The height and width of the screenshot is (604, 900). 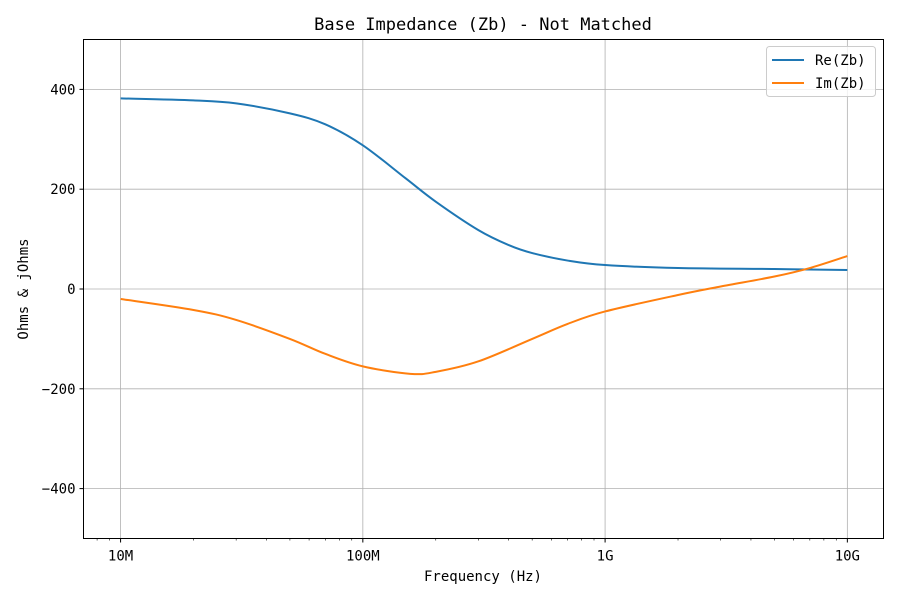 What do you see at coordinates (847, 557) in the screenshot?
I see `x-tick-label: 10G` at bounding box center [847, 557].